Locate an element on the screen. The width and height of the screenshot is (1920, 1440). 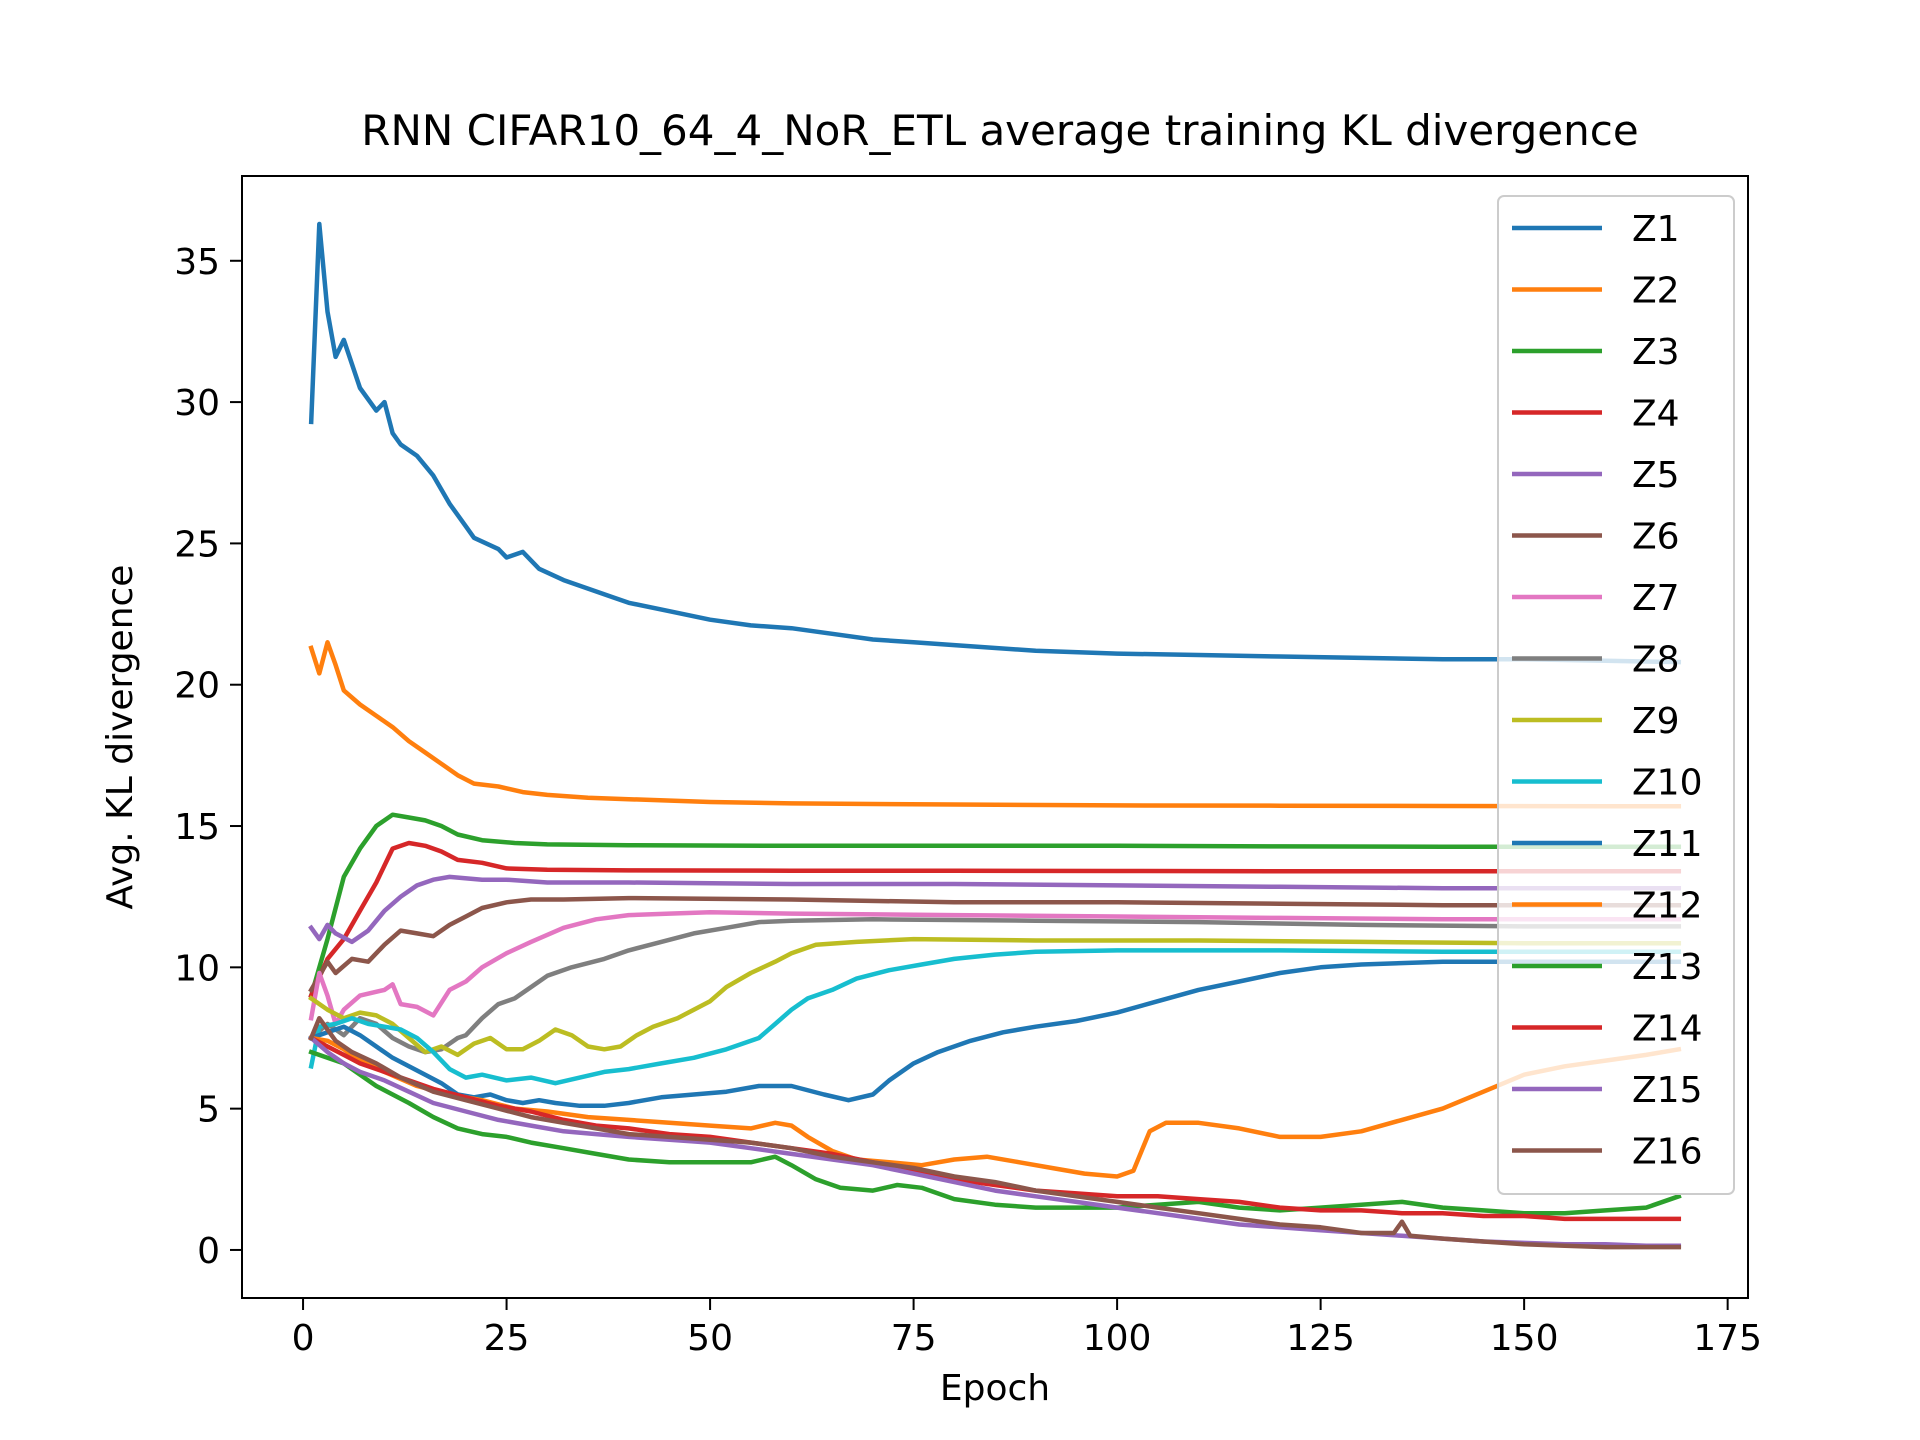
series-line-z2 is located at coordinates (995, 724).